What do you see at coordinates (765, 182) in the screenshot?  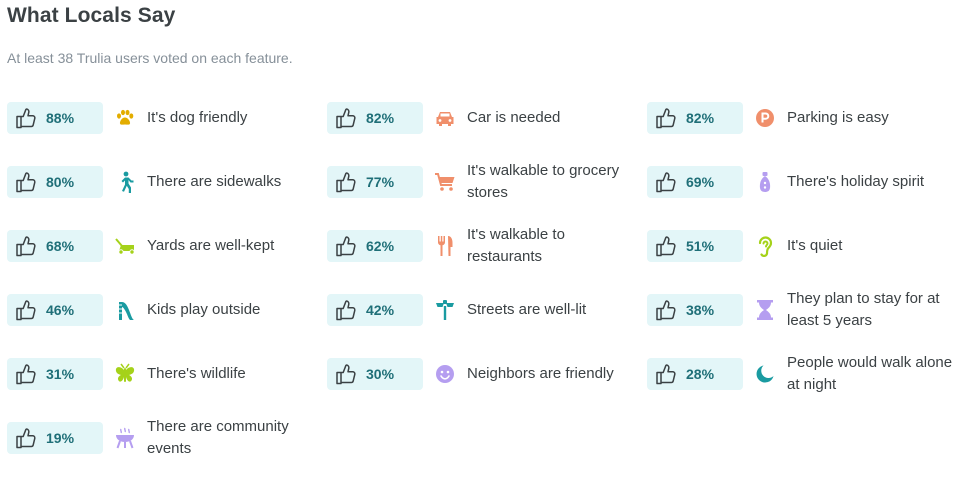 I see `holiday-lights-icon` at bounding box center [765, 182].